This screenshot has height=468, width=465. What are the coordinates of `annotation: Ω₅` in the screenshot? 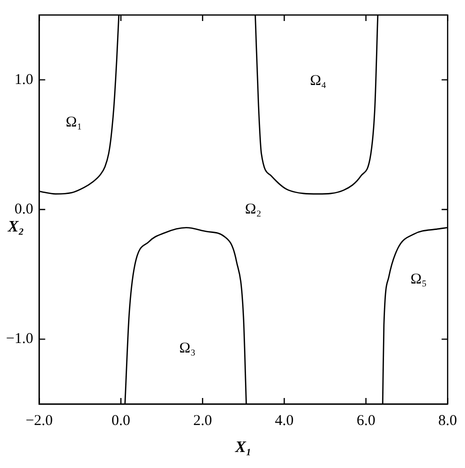 It's located at (418, 279).